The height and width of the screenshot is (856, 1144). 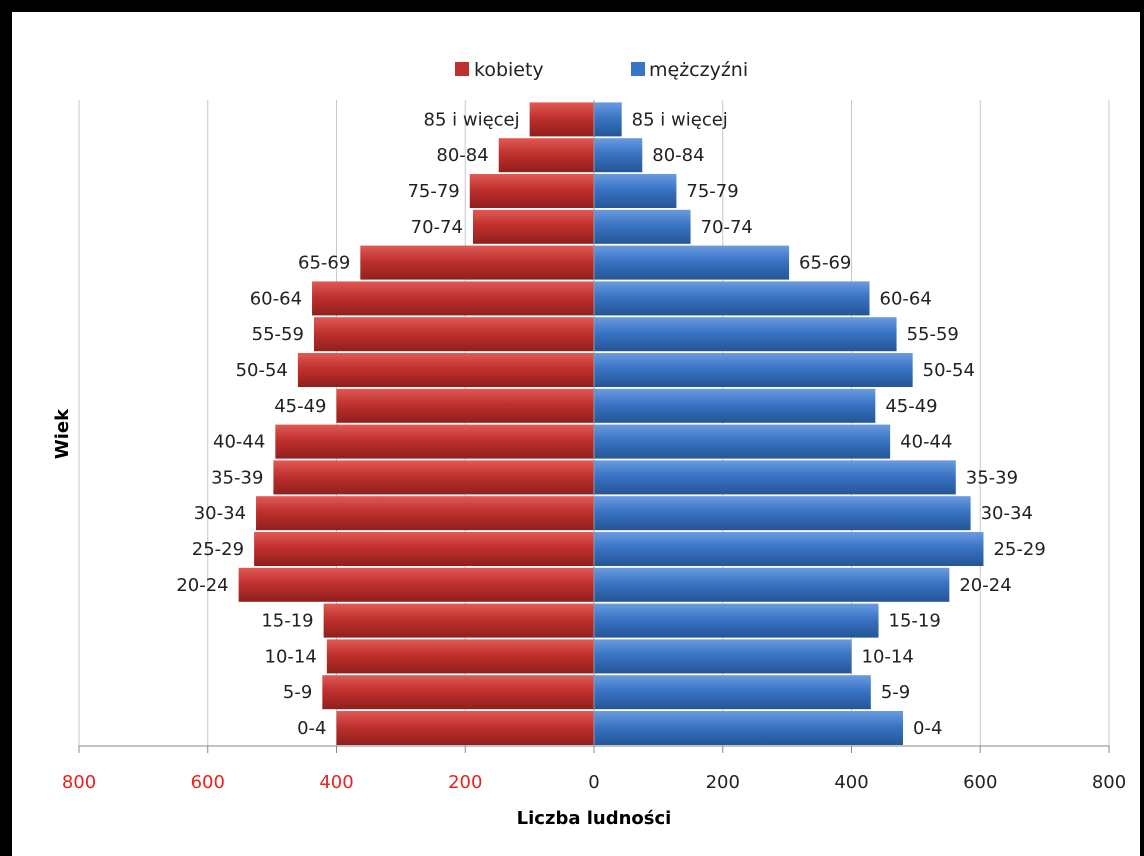 What do you see at coordinates (926, 442) in the screenshot?
I see `data-label-mezczyzni: 40-44` at bounding box center [926, 442].